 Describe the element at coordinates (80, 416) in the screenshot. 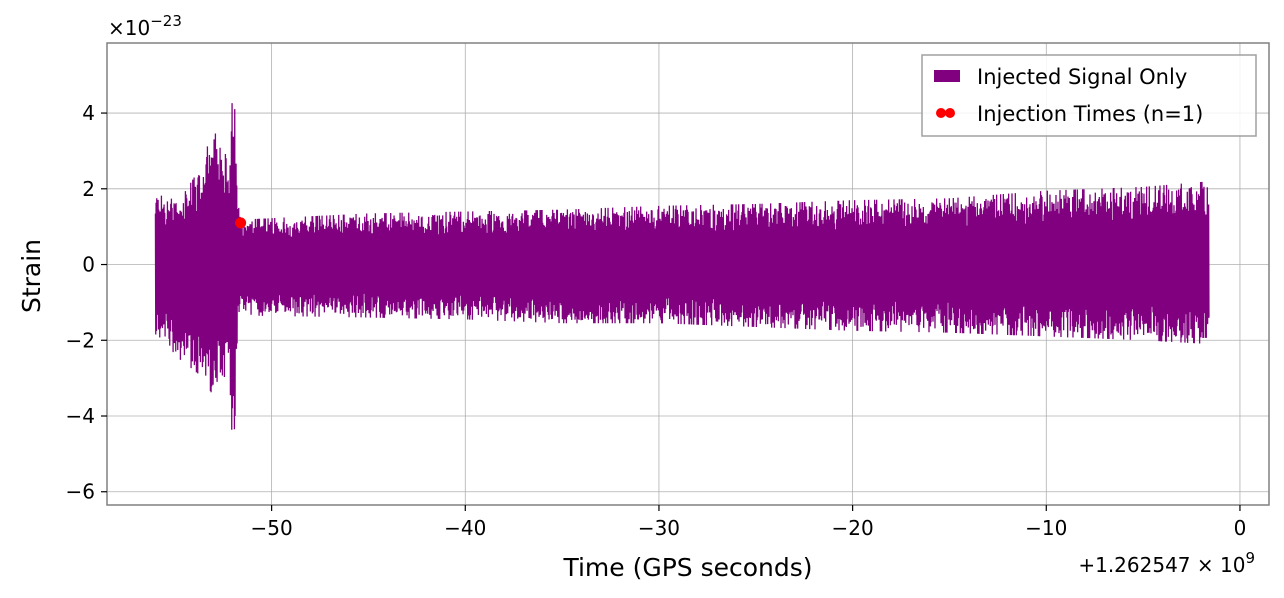

I see `y-tick-label: −4` at that location.